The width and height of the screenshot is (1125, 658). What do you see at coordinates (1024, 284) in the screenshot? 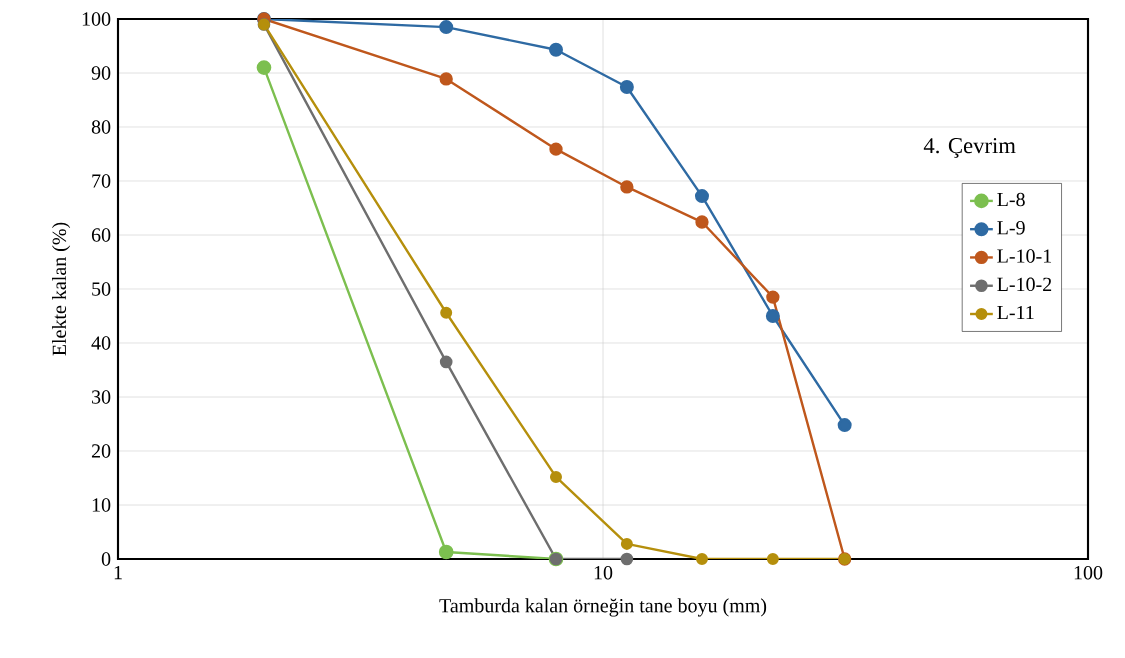
I see `legend-label: L-10-2` at bounding box center [1024, 284].